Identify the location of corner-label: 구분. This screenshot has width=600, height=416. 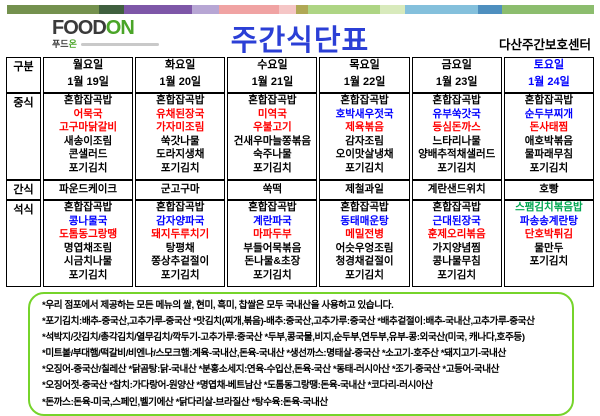
(23, 75).